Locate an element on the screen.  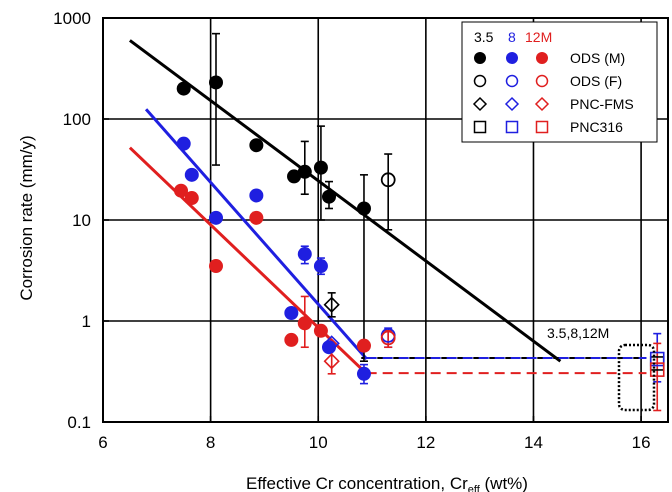
legend-header-black: 3.5 is located at coordinates (484, 37).